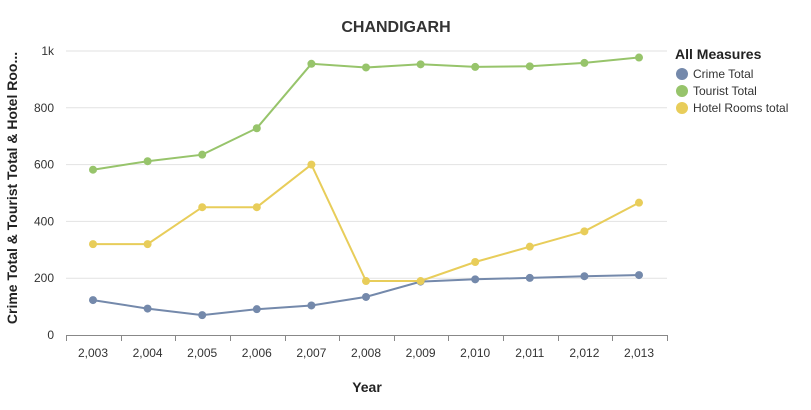 This screenshot has width=811, height=410. Describe the element at coordinates (202, 353) in the screenshot. I see `x-tick-label: 2,005` at that location.